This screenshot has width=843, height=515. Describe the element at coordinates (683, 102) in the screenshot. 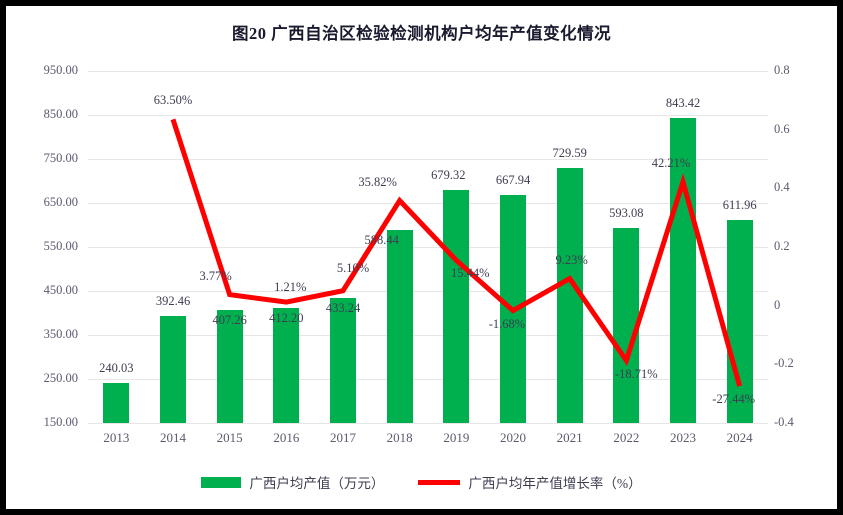

I see `bar-value-label: 843.42` at that location.